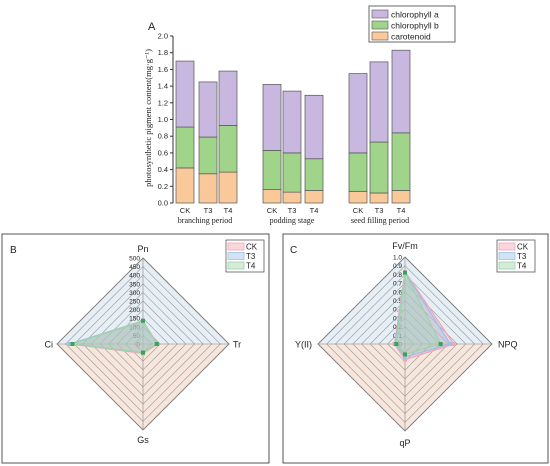 The height and width of the screenshot is (466, 550). Describe the element at coordinates (163, 119) in the screenshot. I see `y-tick-label: 1.0` at that location.